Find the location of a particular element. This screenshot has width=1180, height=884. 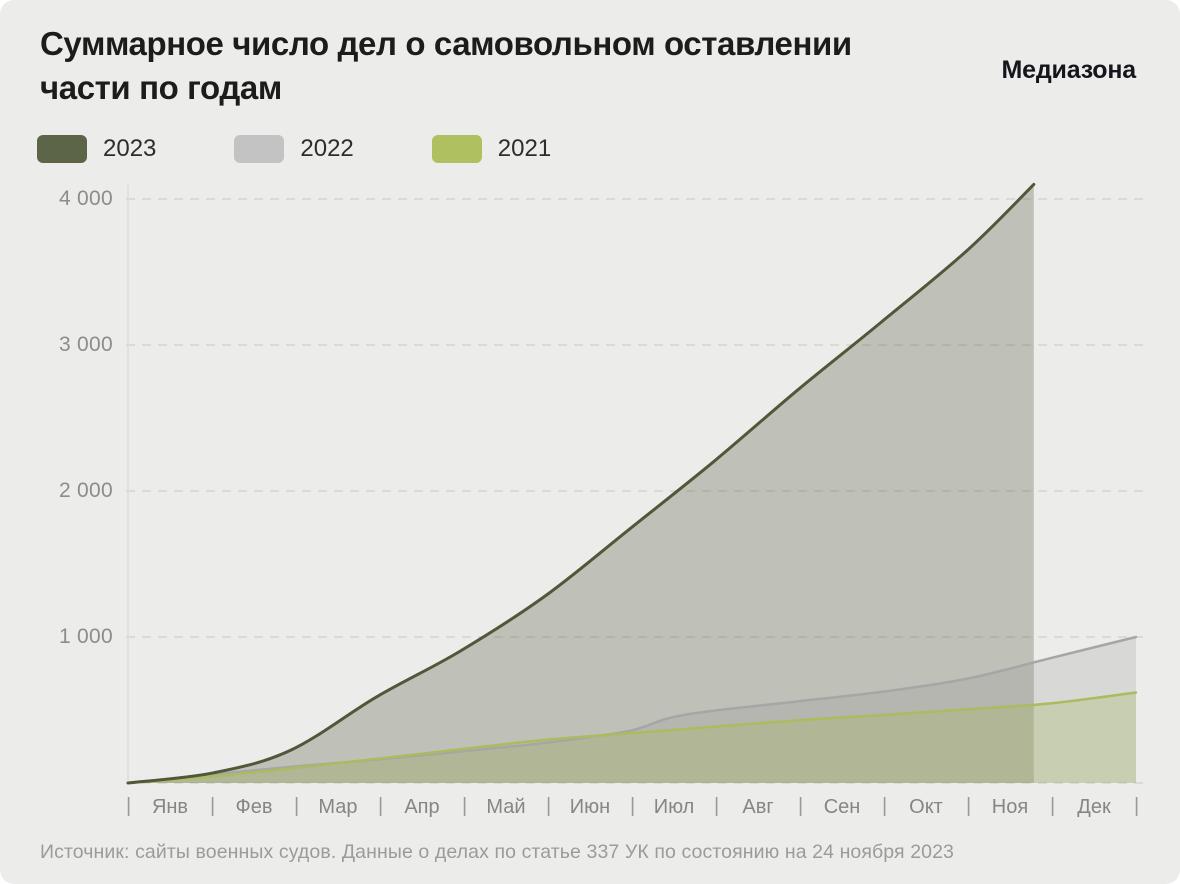

legend-label: 2021 is located at coordinates (524, 148).